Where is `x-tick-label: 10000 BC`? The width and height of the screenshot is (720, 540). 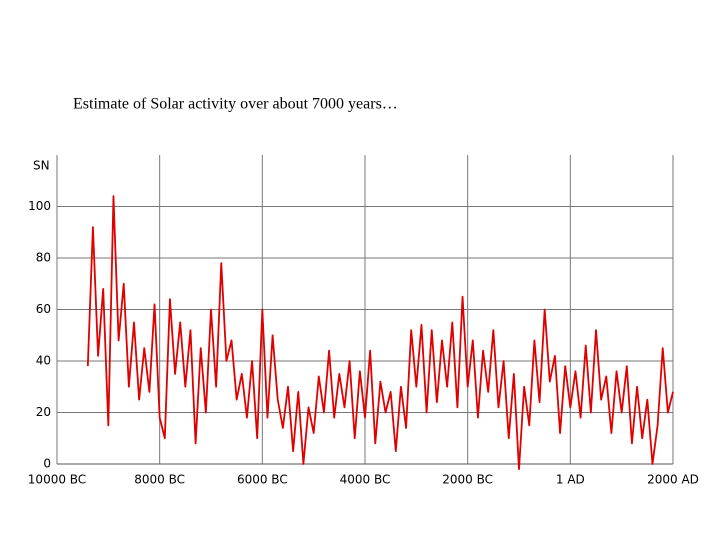
x-tick-label: 10000 BC is located at coordinates (57, 480).